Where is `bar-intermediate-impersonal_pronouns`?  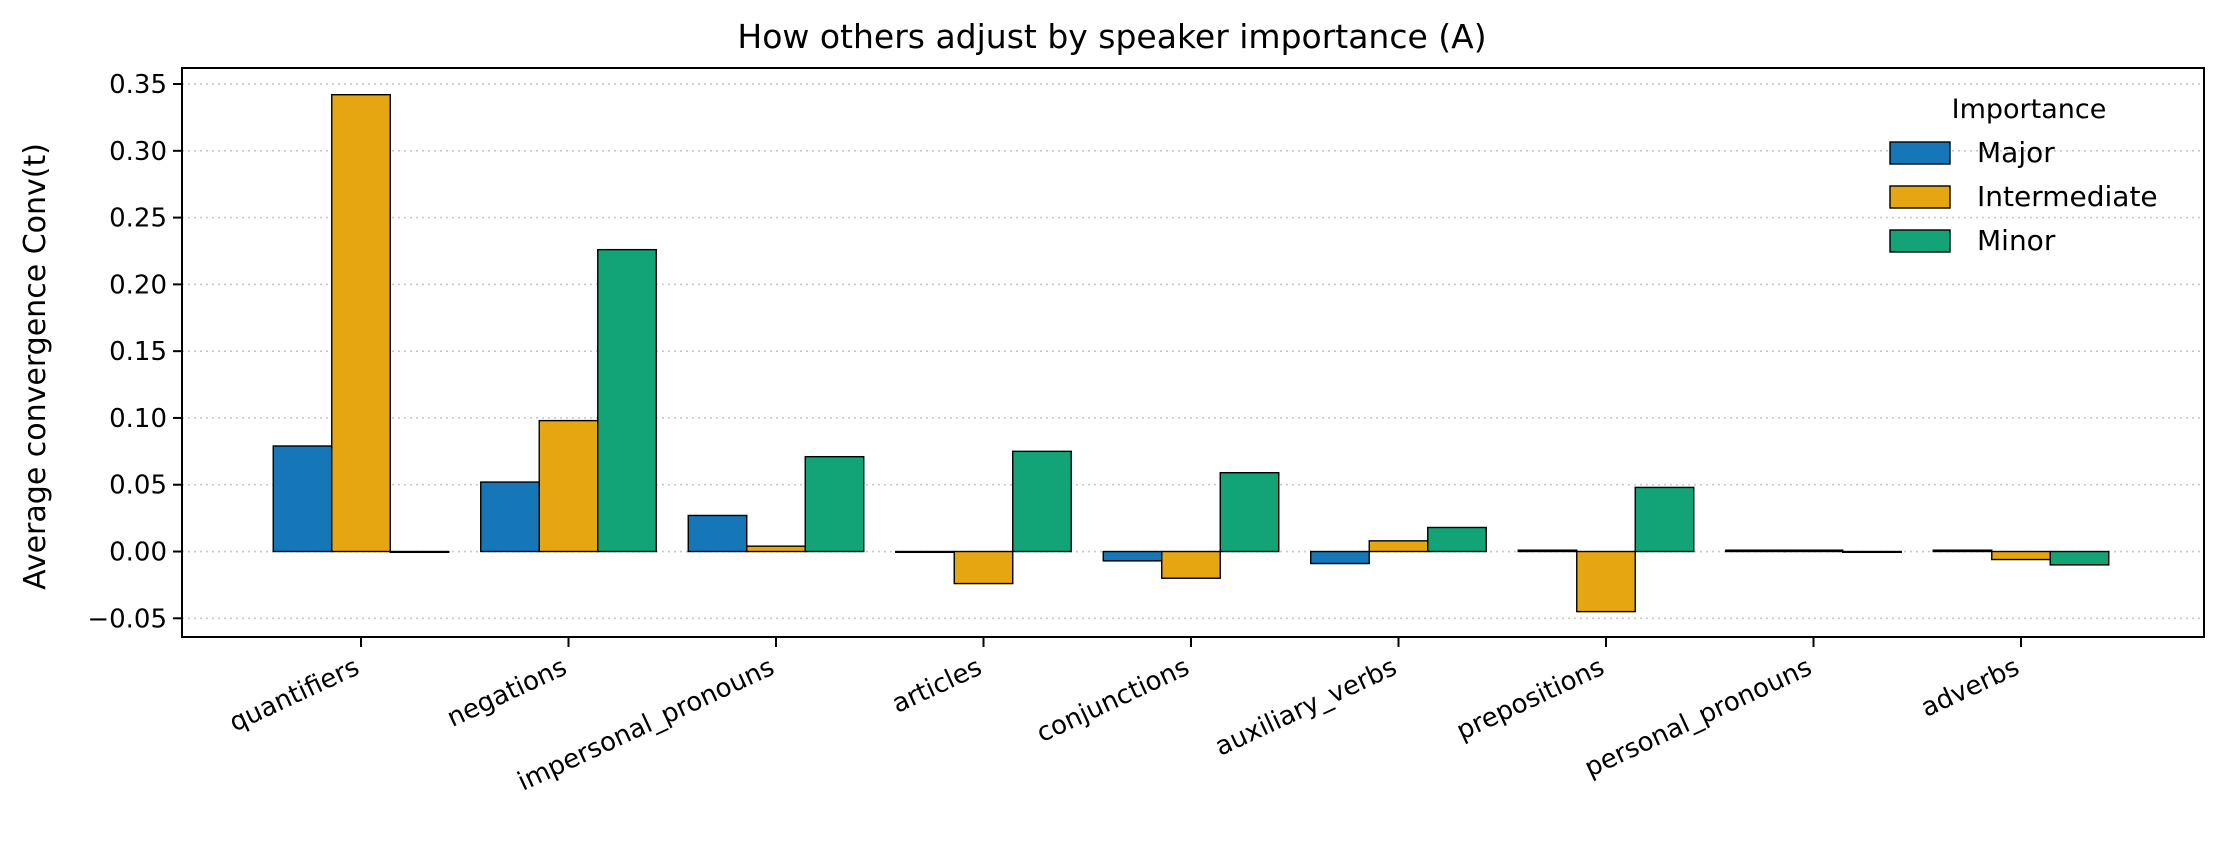 bar-intermediate-impersonal_pronouns is located at coordinates (776, 549).